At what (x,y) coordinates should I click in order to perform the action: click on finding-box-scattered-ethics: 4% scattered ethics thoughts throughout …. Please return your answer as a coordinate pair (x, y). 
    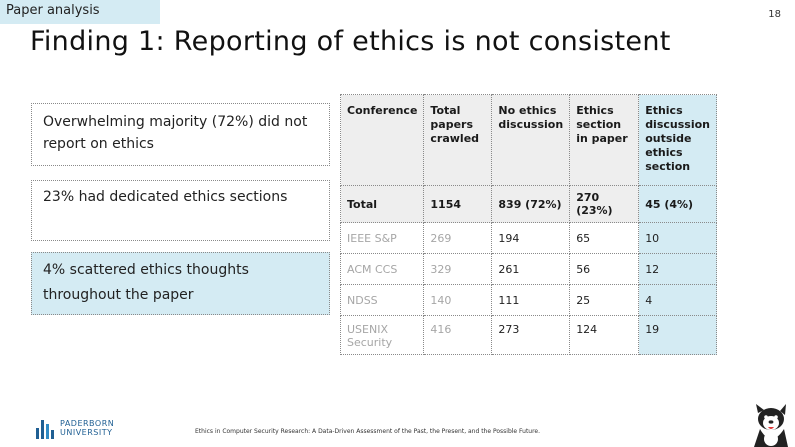
    Looking at the image, I should click on (180, 283).